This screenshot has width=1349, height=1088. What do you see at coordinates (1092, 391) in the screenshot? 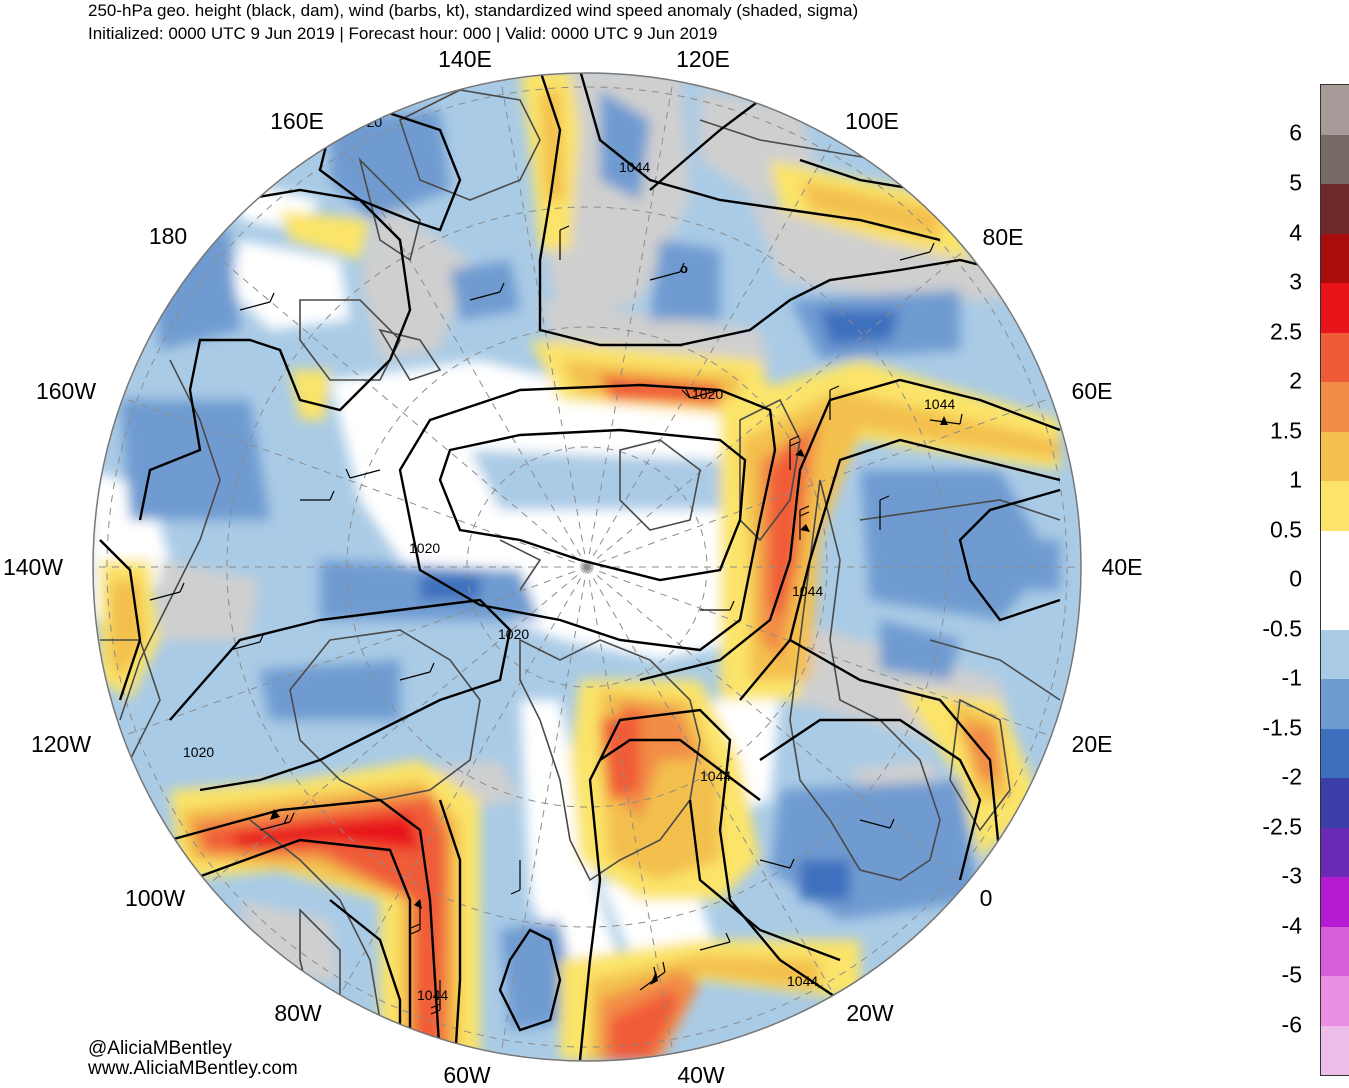
I see `lon-label-60e: 60E` at bounding box center [1092, 391].